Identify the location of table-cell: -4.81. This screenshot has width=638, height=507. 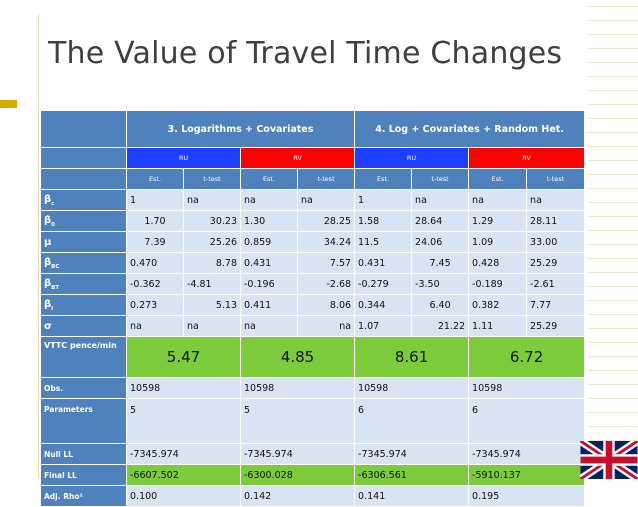
(212, 284).